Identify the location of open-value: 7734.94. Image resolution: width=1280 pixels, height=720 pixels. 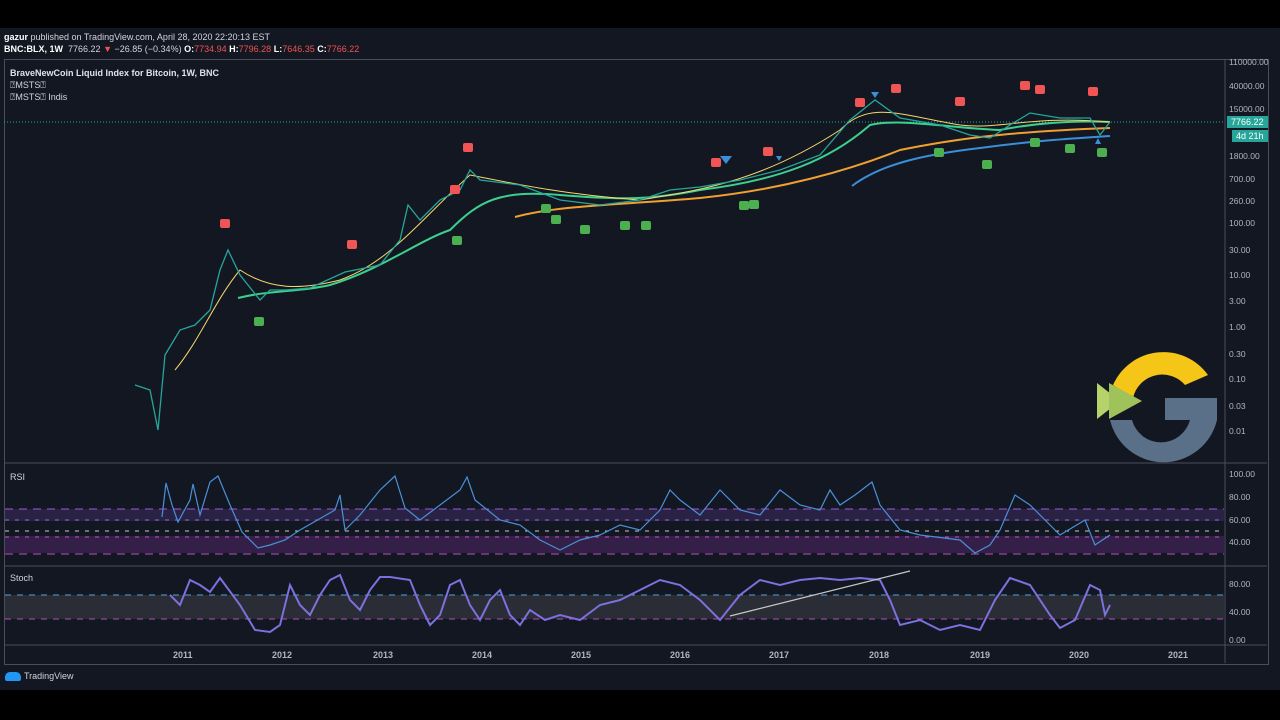
(210, 49).